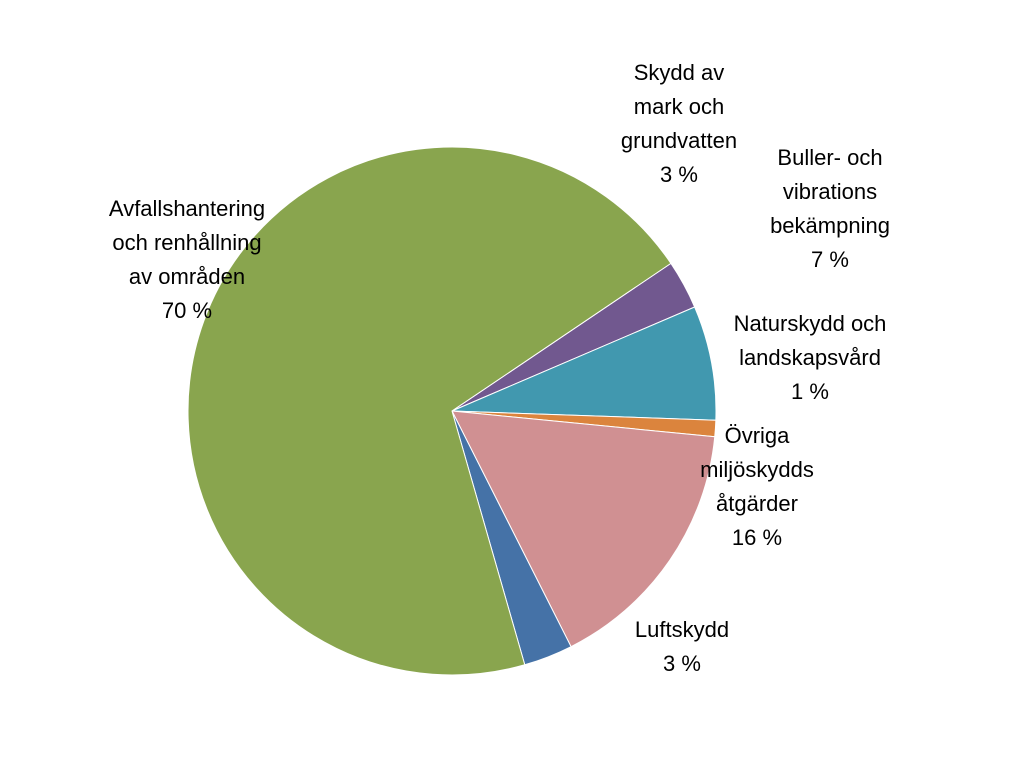 Image resolution: width=1024 pixels, height=781 pixels. Describe the element at coordinates (187, 208) in the screenshot. I see `slice-label-line: Avfallshantering` at that location.